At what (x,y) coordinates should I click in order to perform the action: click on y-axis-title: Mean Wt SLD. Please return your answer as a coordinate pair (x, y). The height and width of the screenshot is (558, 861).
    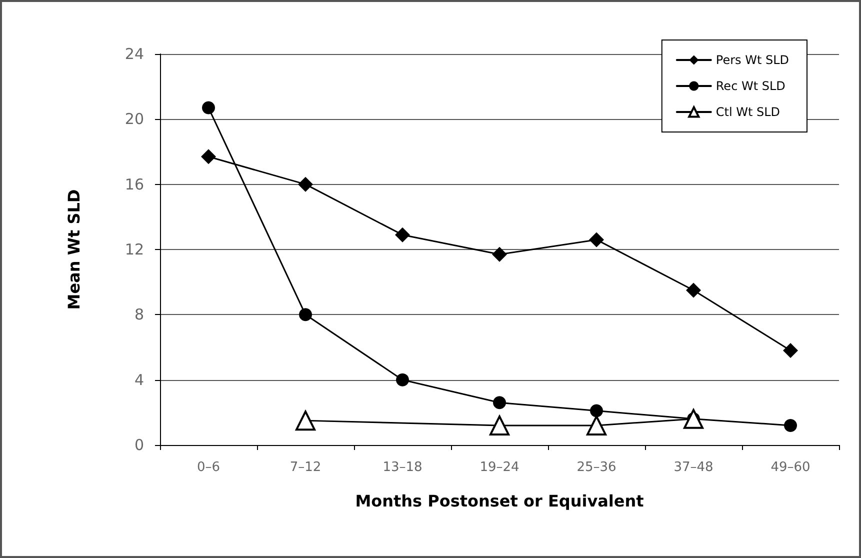
    Looking at the image, I should click on (74, 249).